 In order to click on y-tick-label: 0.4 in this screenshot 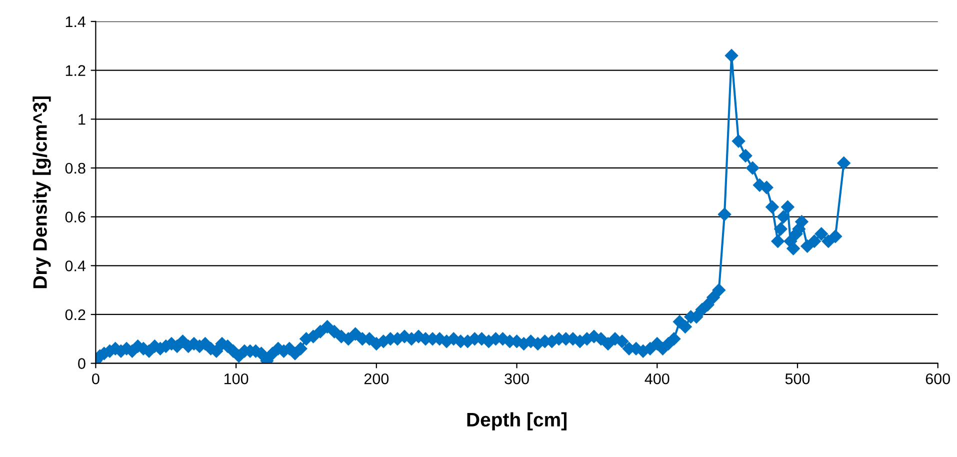, I will do `click(75, 266)`.